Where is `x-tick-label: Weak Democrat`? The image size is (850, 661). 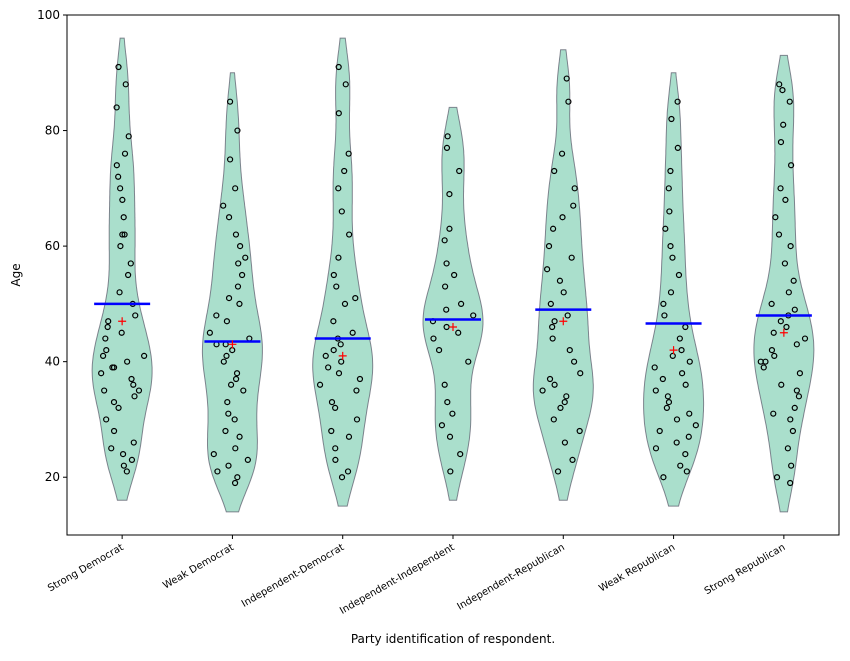
x-tick-label: Weak Democrat is located at coordinates (198, 567).